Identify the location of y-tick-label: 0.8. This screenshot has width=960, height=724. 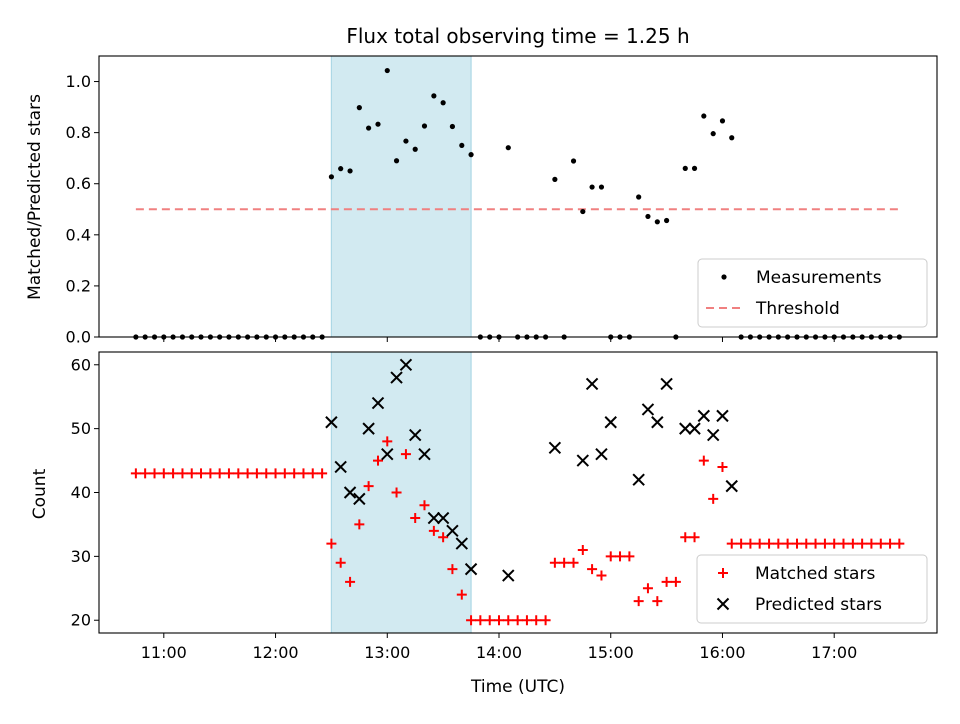
(78, 132).